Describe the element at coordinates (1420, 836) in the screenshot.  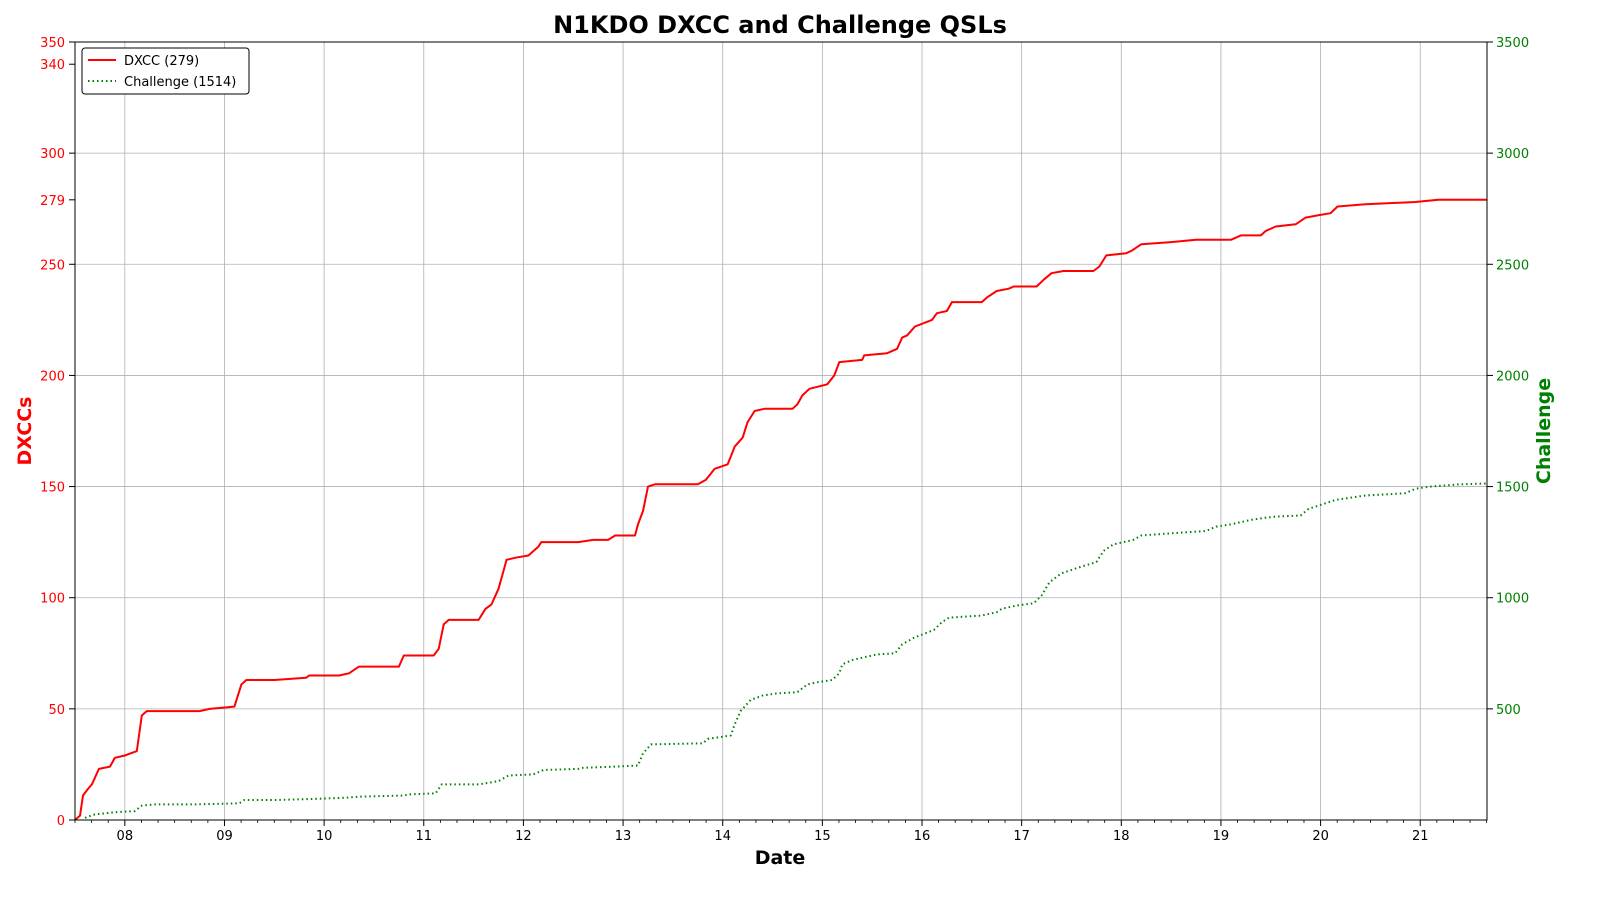
I see `x-tick-label: 21` at that location.